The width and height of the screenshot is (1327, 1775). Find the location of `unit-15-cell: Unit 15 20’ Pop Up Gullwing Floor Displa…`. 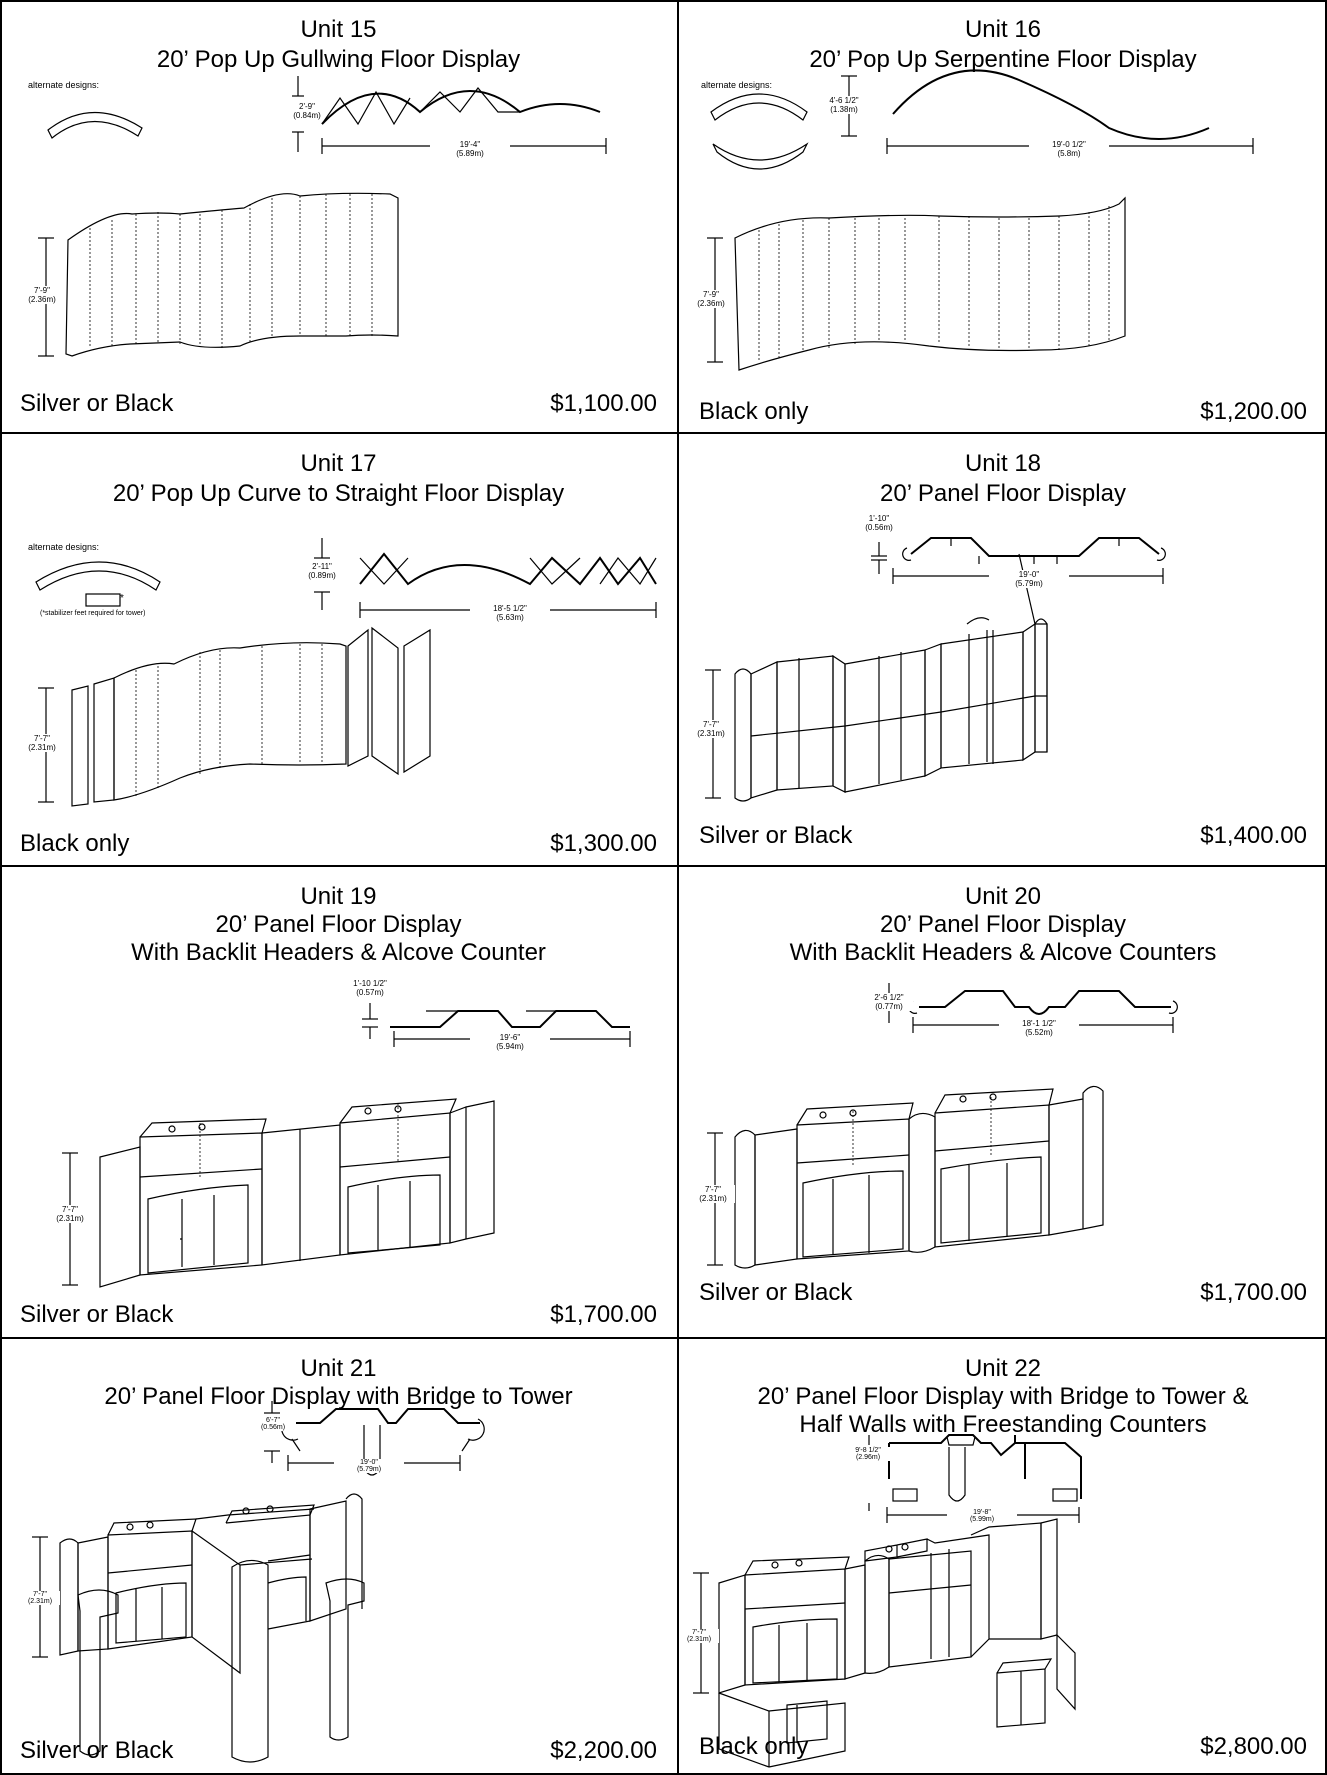

unit-15-cell: Unit 15 20’ Pop Up Gullwing Floor Displa… is located at coordinates (338, 216).